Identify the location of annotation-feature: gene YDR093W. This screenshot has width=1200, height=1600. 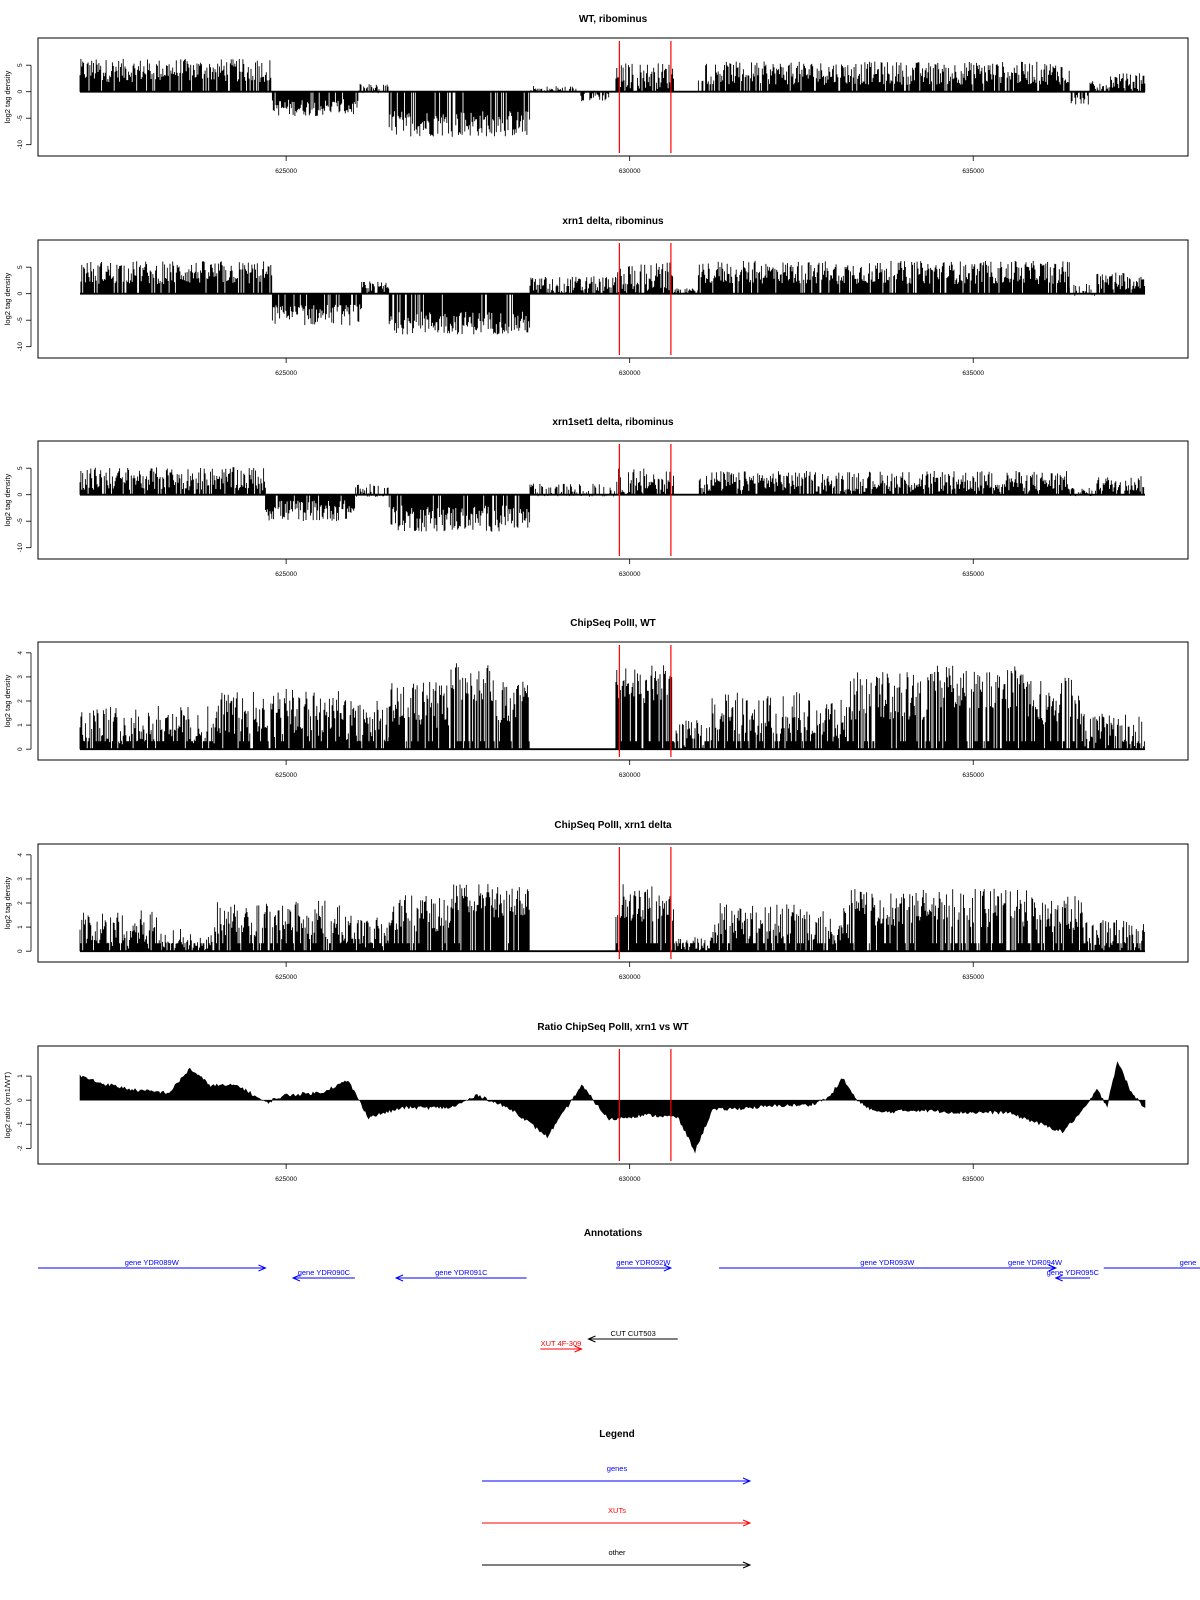
(888, 1265).